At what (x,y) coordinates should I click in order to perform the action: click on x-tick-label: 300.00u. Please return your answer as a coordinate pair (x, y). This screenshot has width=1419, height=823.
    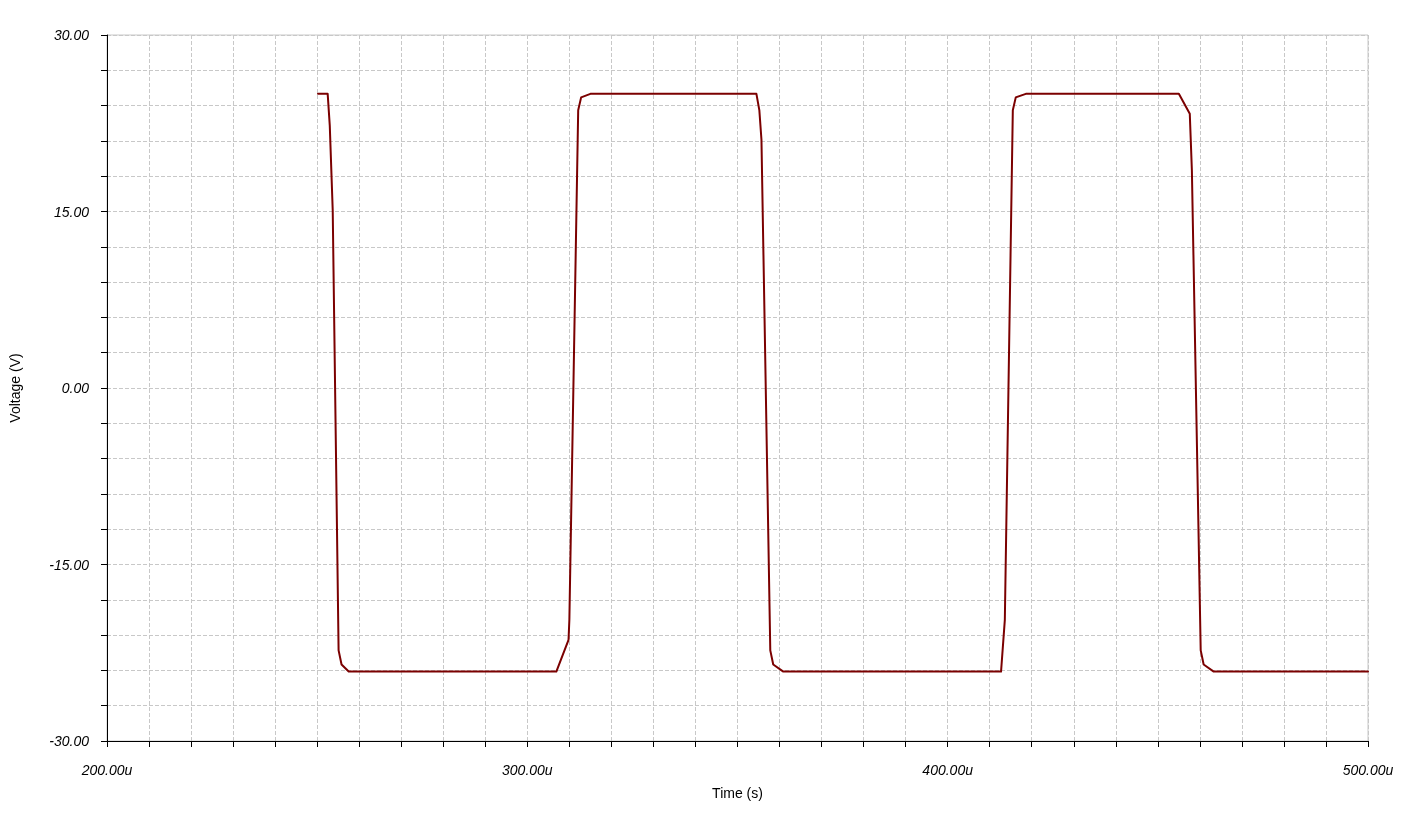
    Looking at the image, I should click on (527, 770).